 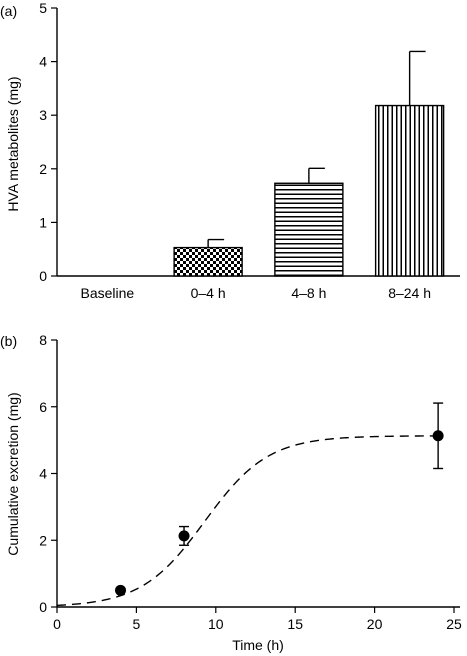 I want to click on panel-a-x-tick-label: 4–8 h, so click(x=308, y=293).